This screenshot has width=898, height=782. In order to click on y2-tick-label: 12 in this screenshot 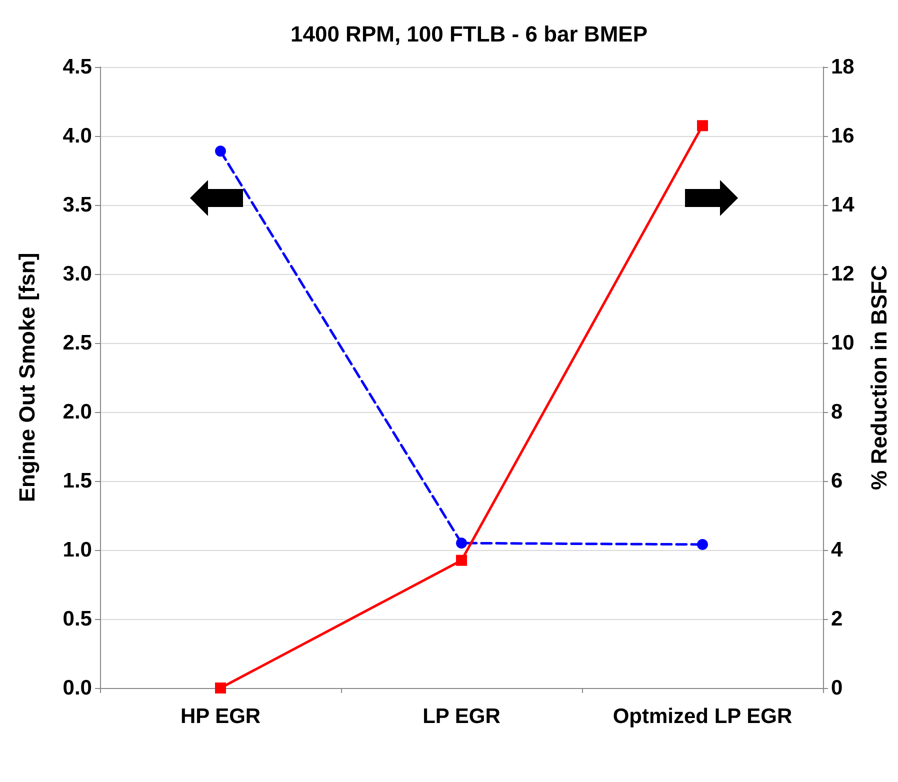, I will do `click(842, 274)`.